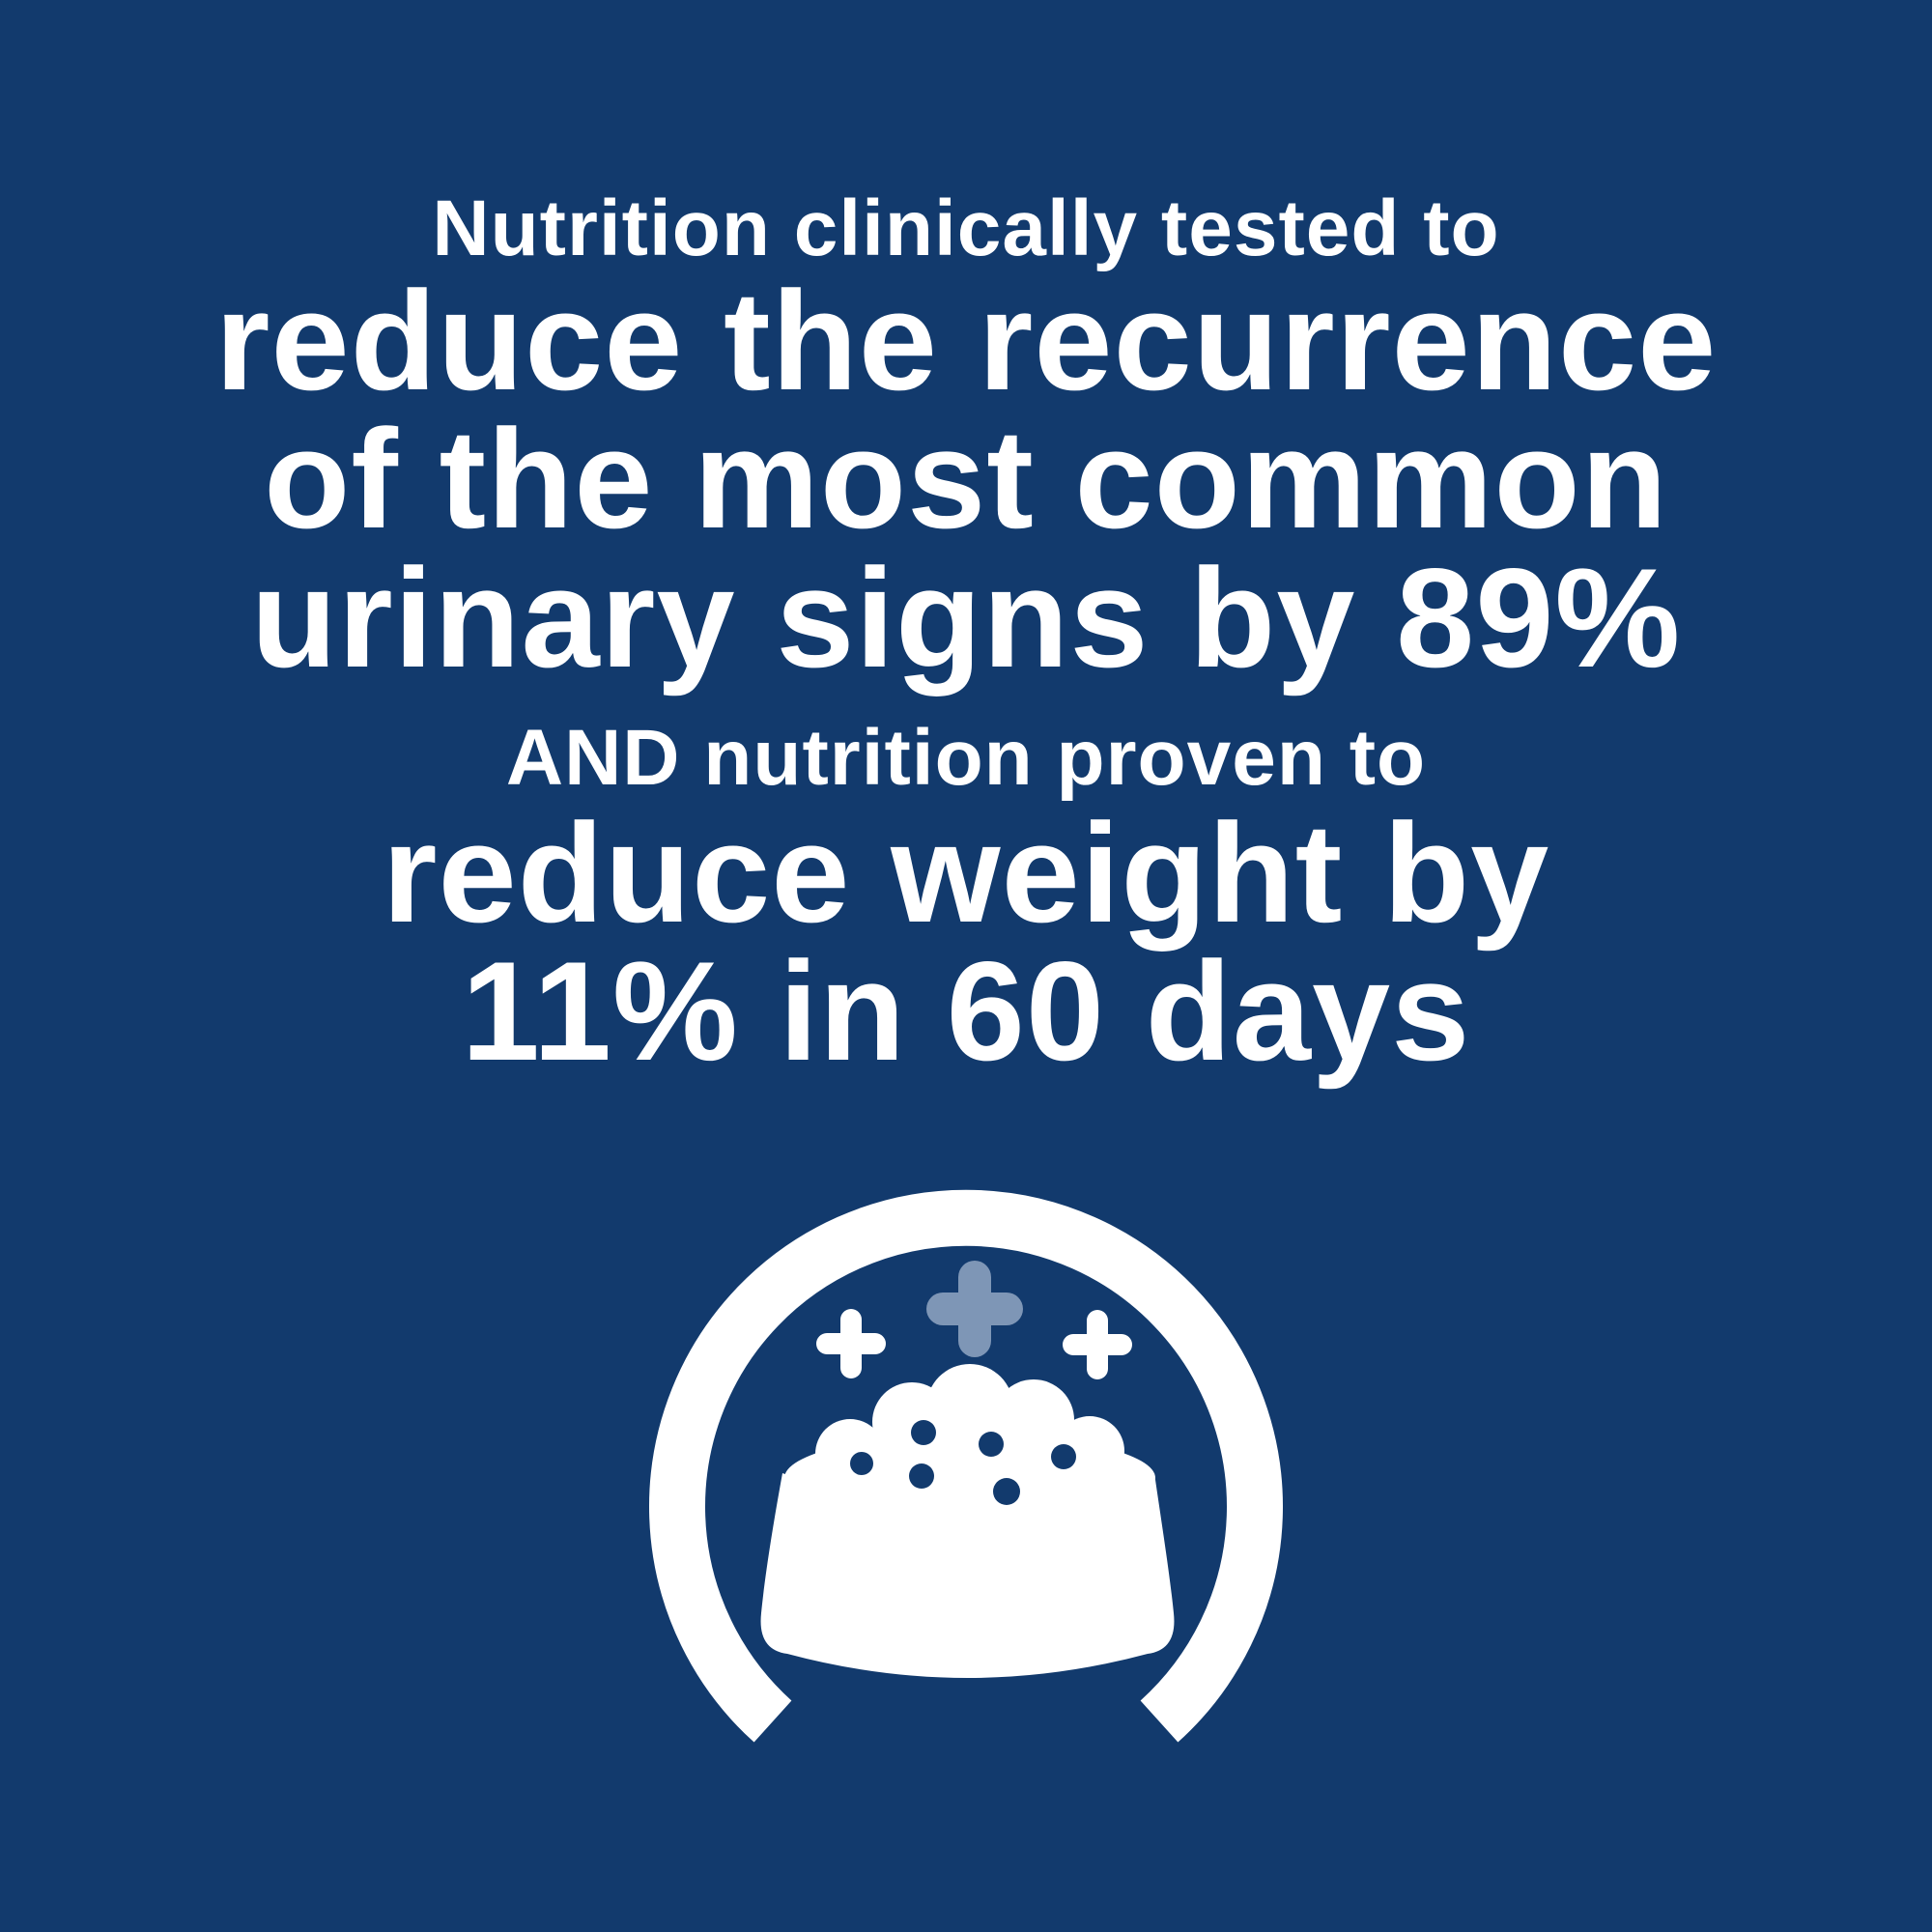 This screenshot has height=1932, width=1932. I want to click on food-bowl-icon-svg, so click(966, 1466).